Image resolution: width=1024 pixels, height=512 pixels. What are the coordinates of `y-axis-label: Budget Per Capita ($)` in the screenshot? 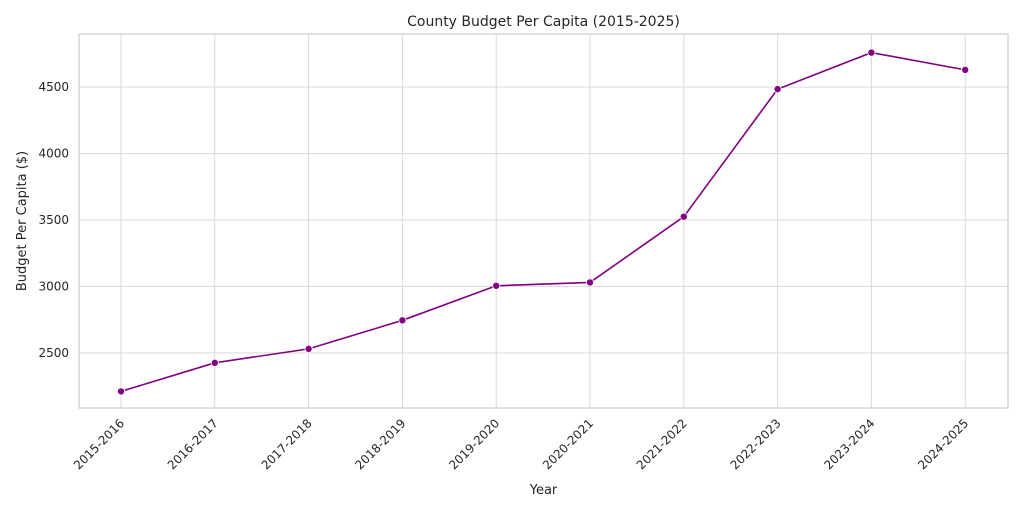 It's located at (22, 221).